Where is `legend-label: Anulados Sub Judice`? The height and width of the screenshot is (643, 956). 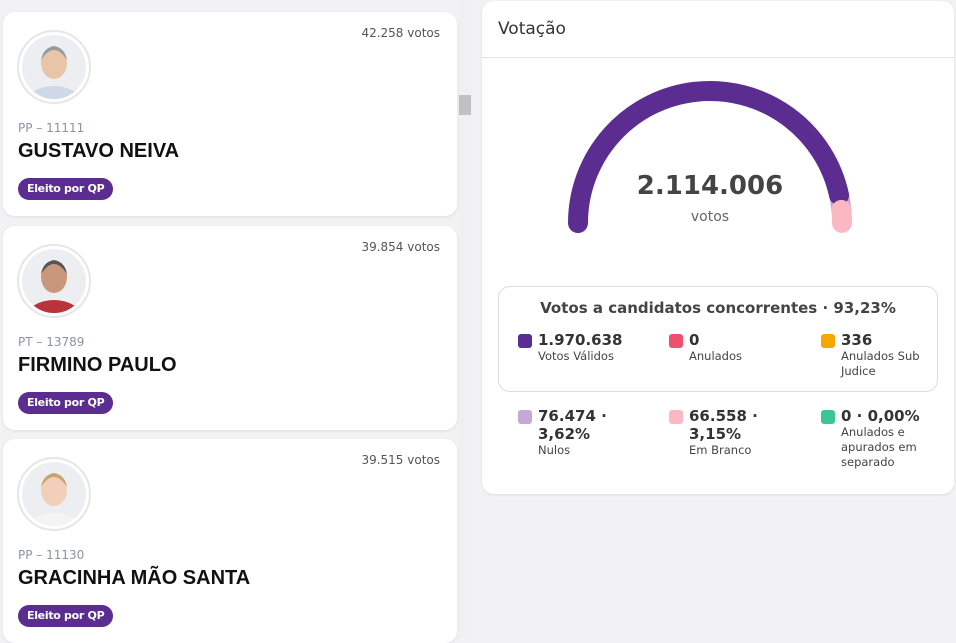 legend-label: Anulados Sub Judice is located at coordinates (880, 363).